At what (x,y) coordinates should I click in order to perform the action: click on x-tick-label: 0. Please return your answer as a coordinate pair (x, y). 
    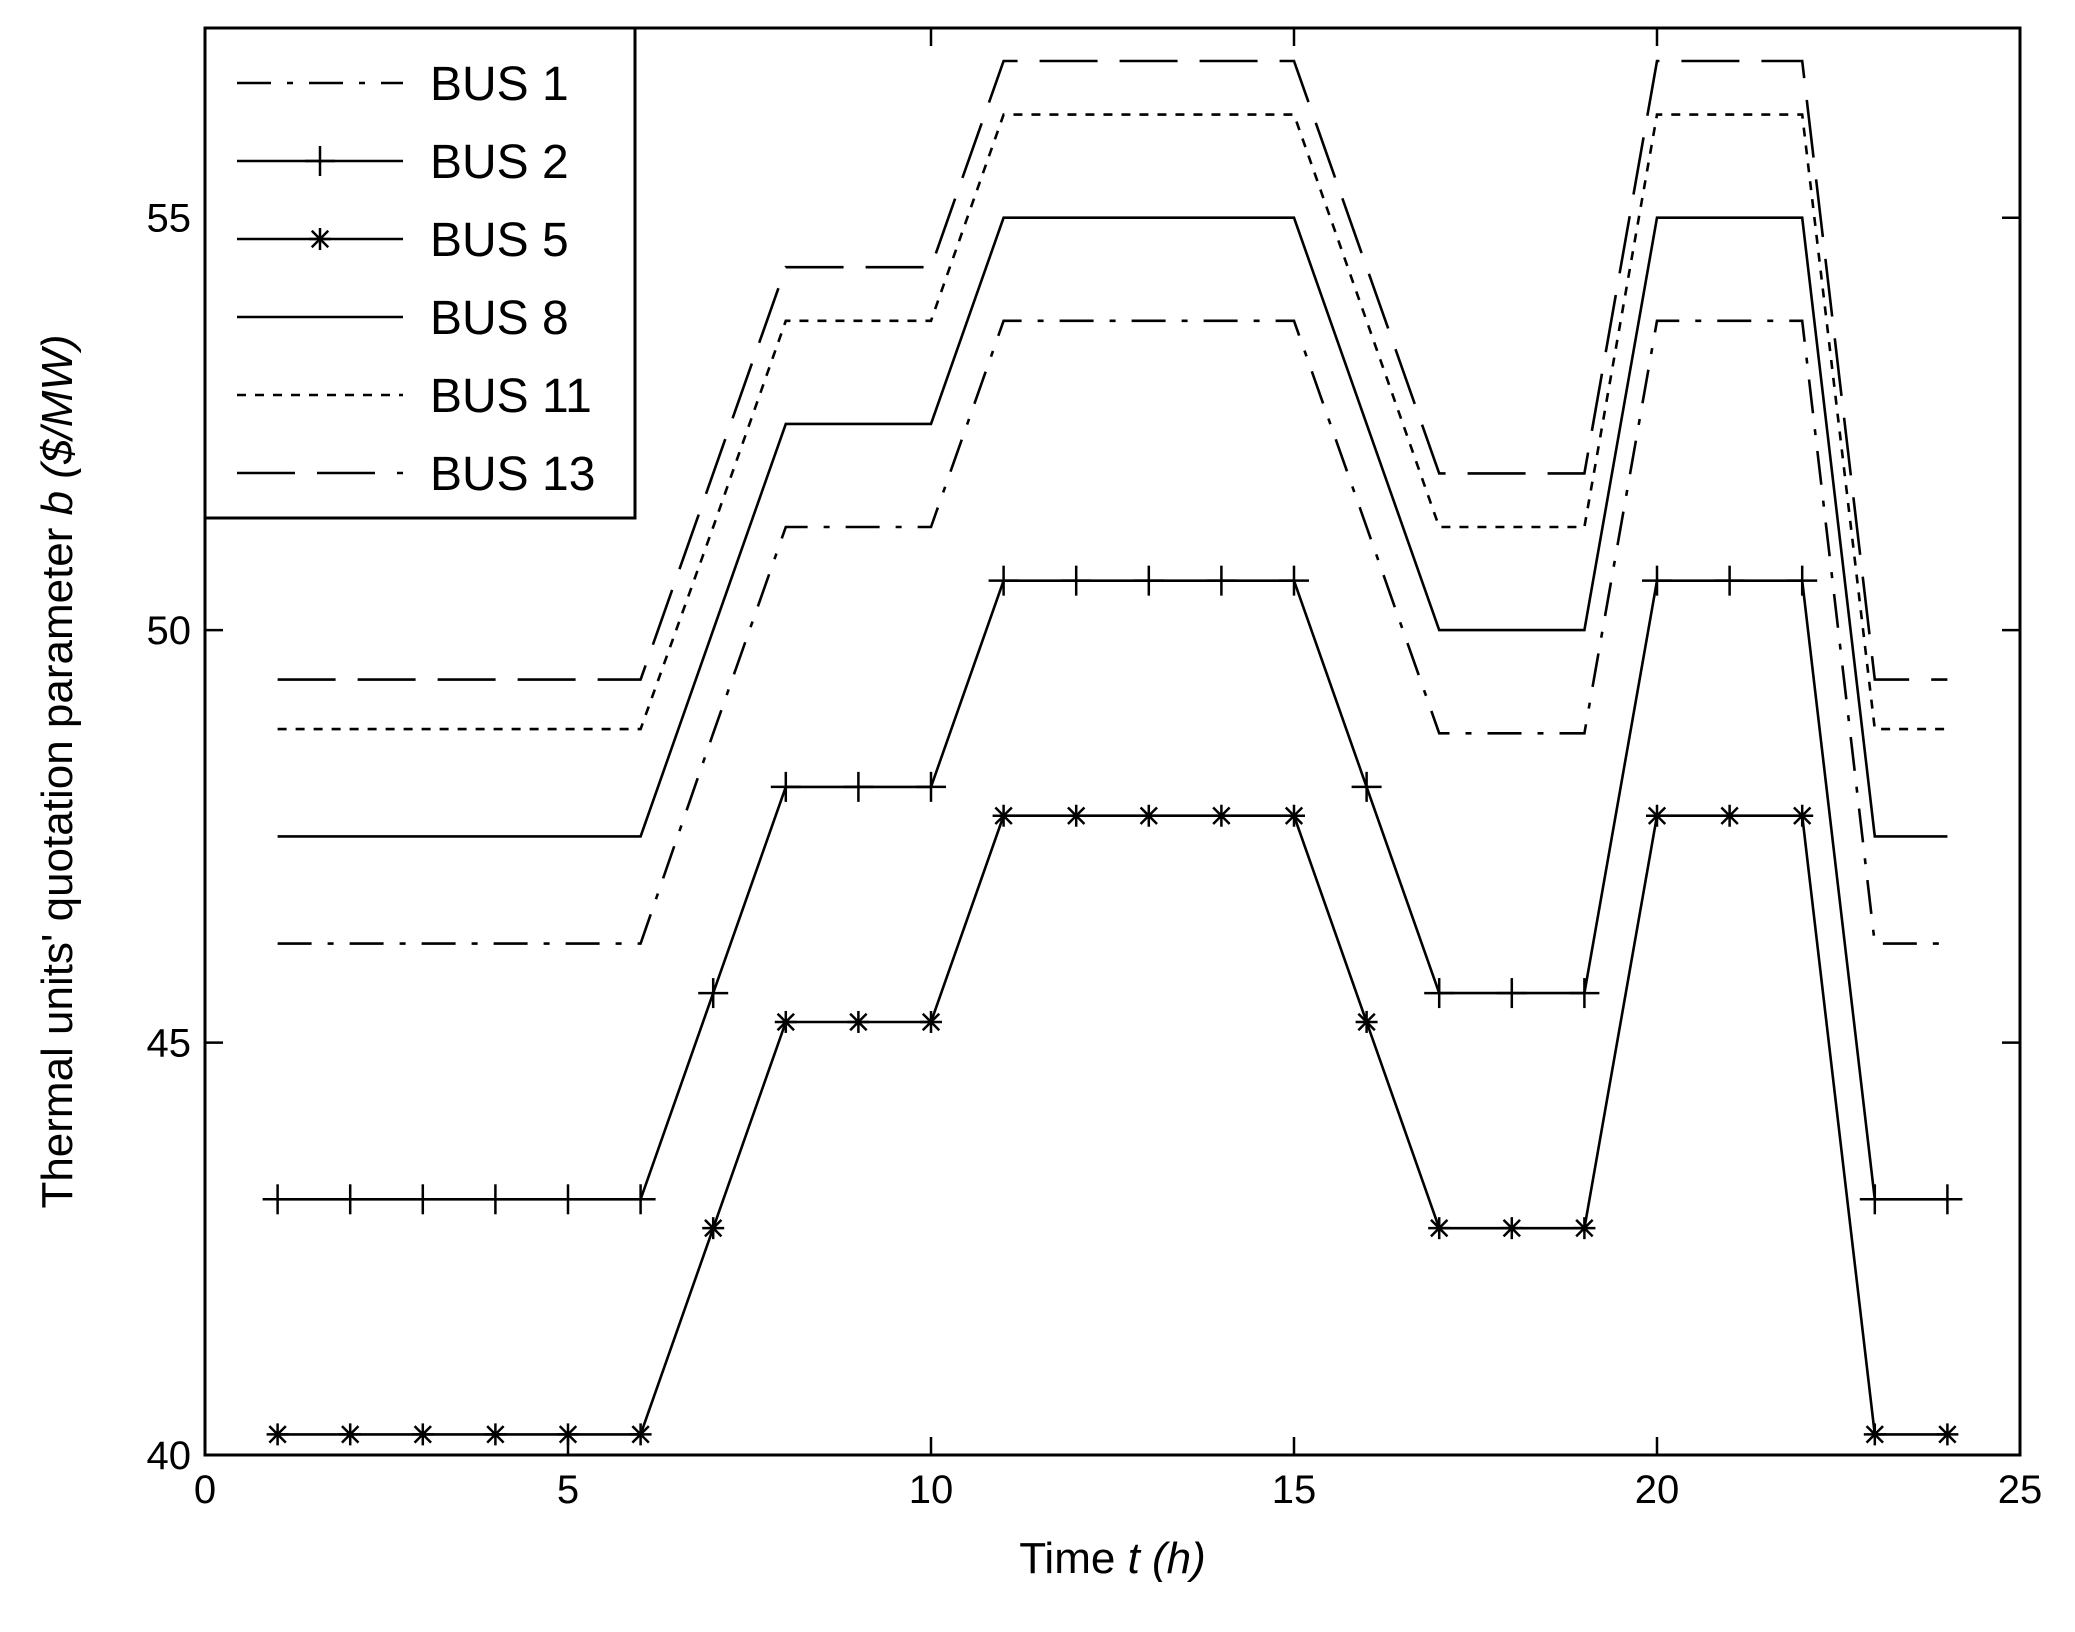
    Looking at the image, I should click on (205, 1490).